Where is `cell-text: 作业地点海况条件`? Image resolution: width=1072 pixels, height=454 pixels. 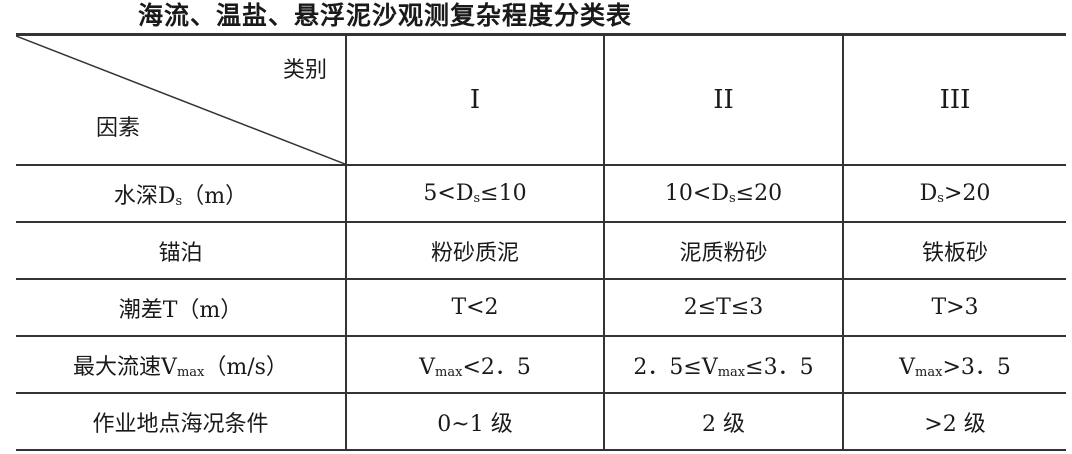
cell-text: 作业地点海况条件 is located at coordinates (180, 424).